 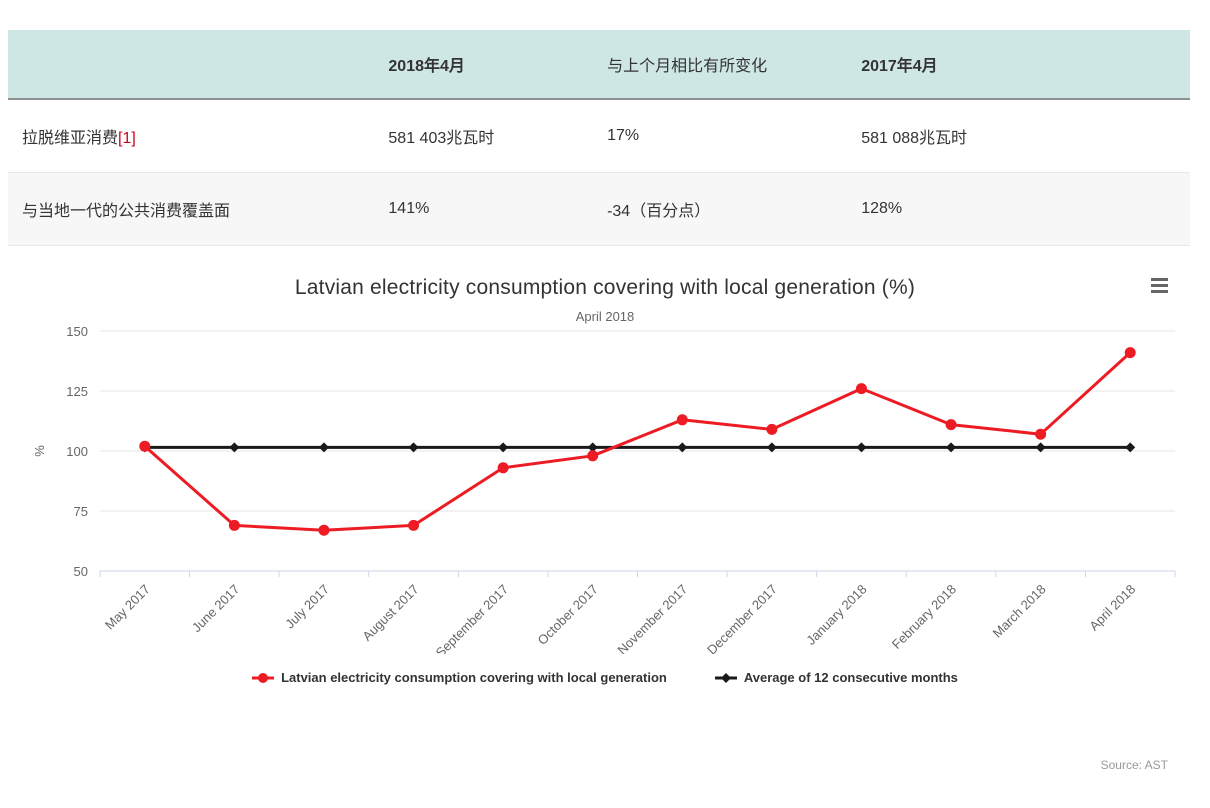 What do you see at coordinates (484, 136) in the screenshot?
I see `cell-consumption-2018: 581 403兆瓦时` at bounding box center [484, 136].